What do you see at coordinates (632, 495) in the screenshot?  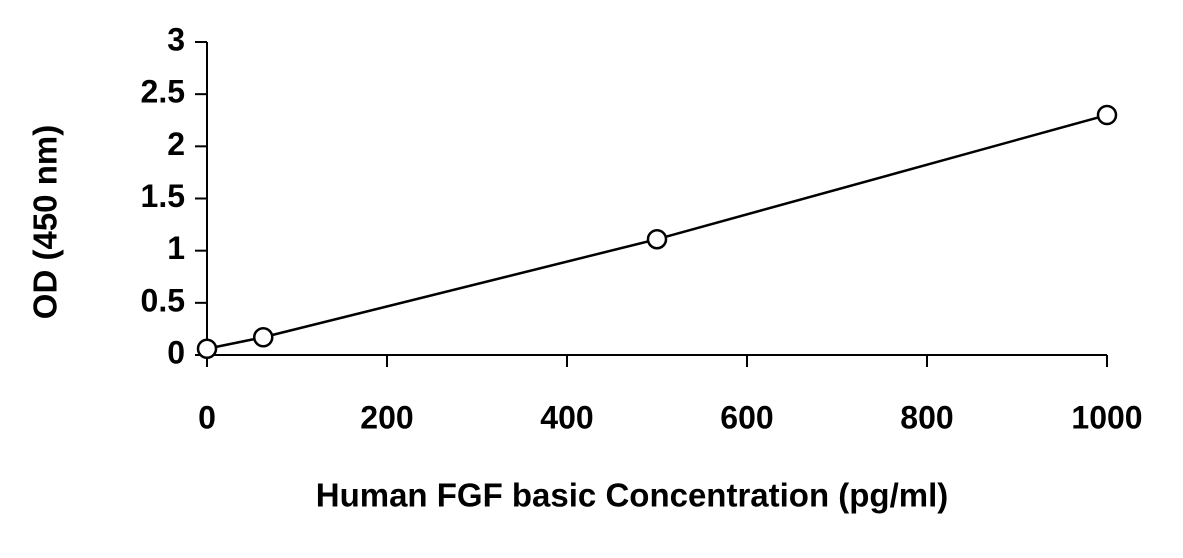 I see `x-axis-title: Human FGF basic Concentration (pg/ml)` at bounding box center [632, 495].